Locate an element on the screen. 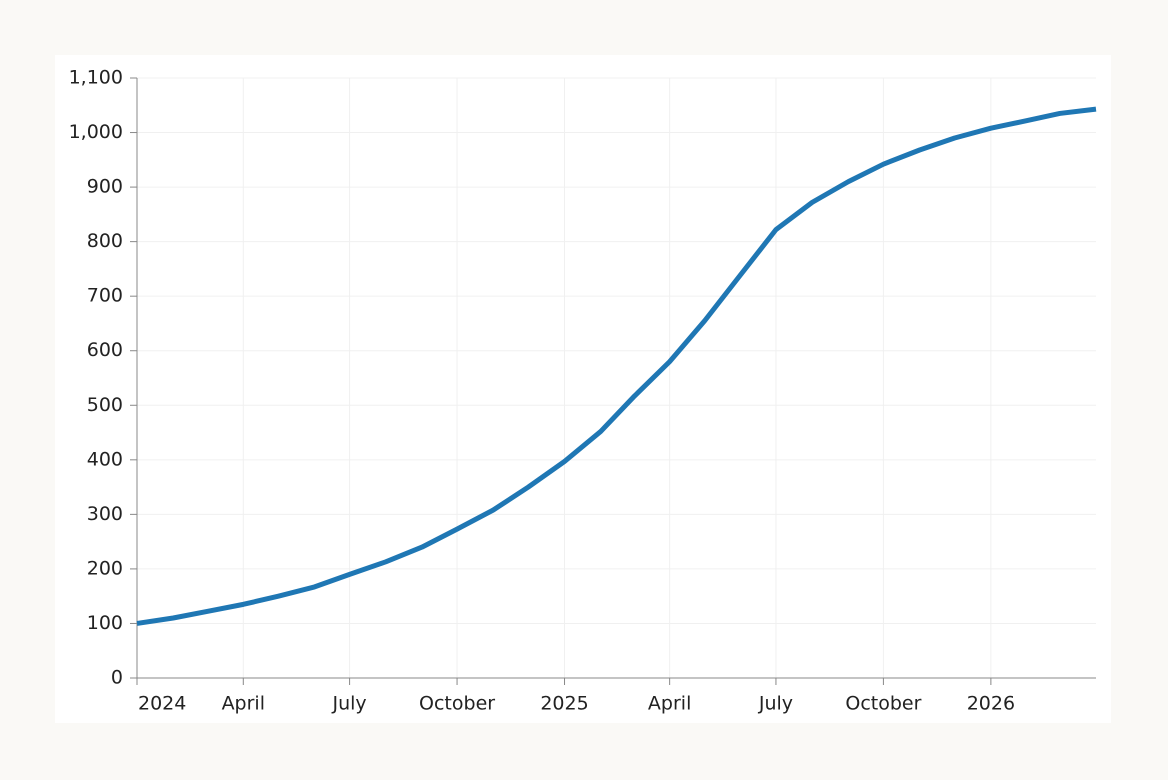 This screenshot has height=780, width=1168. y-tick-label: 1,100 is located at coordinates (96, 78).